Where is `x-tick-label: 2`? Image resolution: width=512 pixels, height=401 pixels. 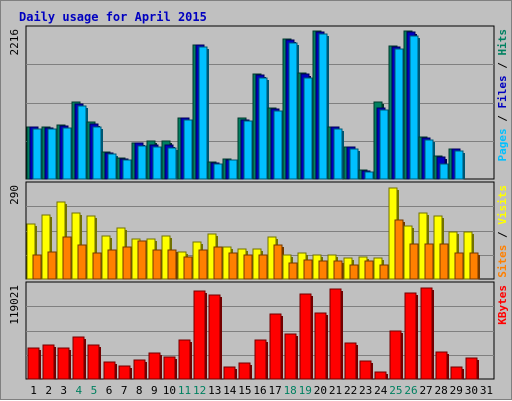
x-tick-label: 2 is located at coordinates (48, 390).